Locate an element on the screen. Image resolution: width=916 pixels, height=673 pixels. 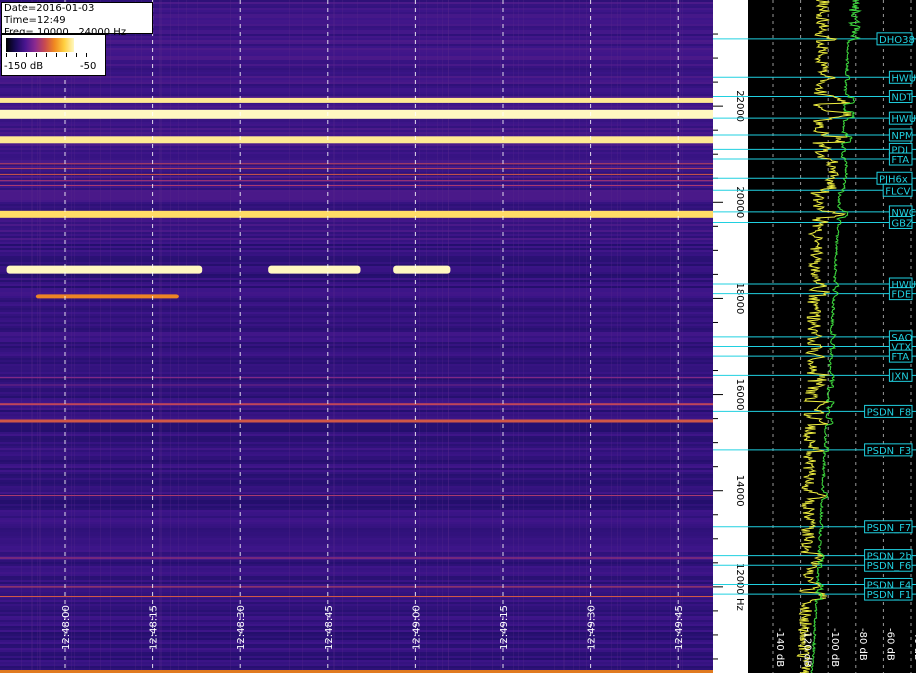
station-label: GBZ is located at coordinates (902, 223).